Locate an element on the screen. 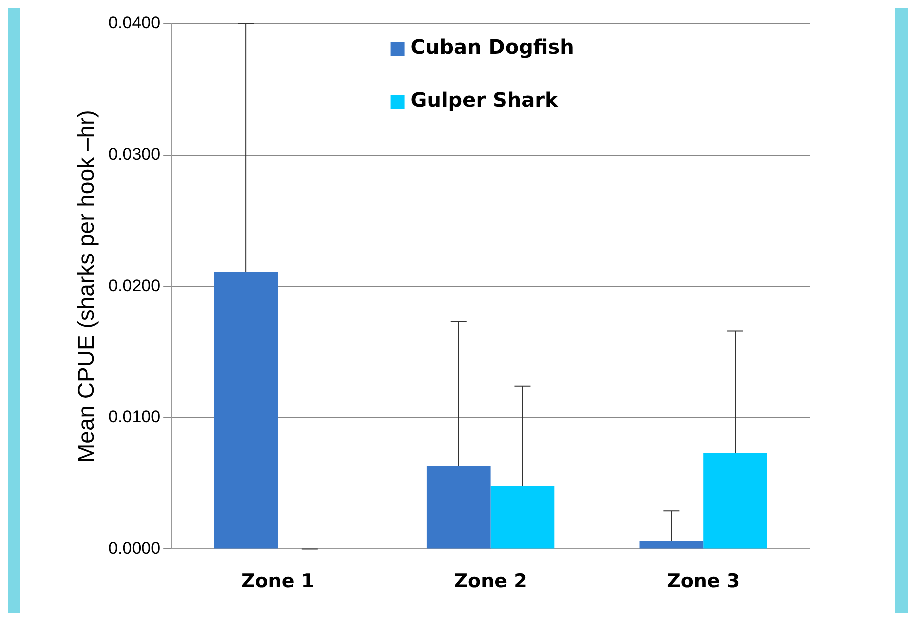 Image resolution: width=916 pixels, height=621 pixels. y-tick-label: 0.0400 is located at coordinates (134, 23).